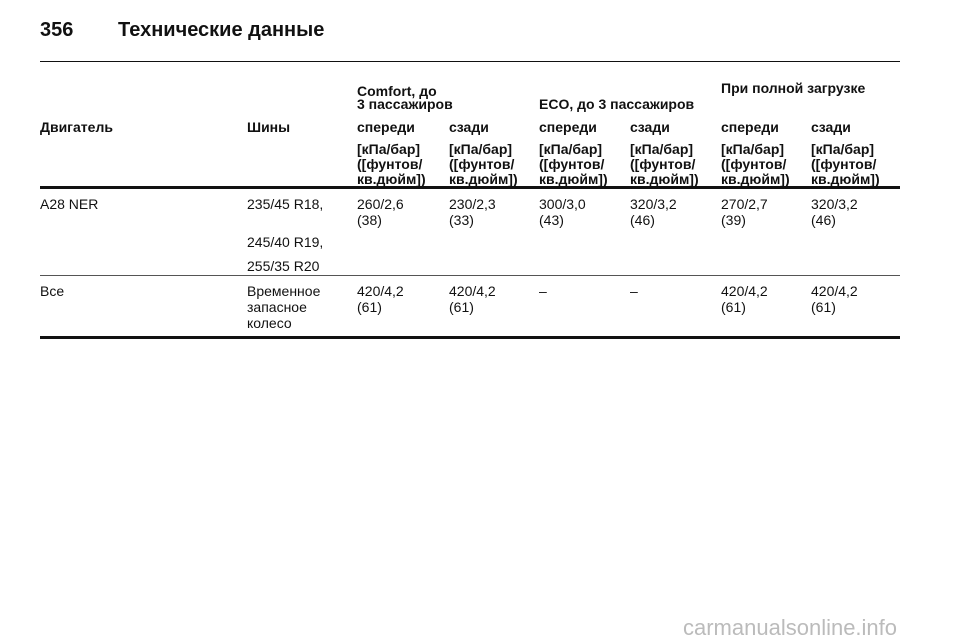 This screenshot has width=960, height=642. Describe the element at coordinates (405, 104) in the screenshot. I see `group-header: 3 пассажиров` at that location.